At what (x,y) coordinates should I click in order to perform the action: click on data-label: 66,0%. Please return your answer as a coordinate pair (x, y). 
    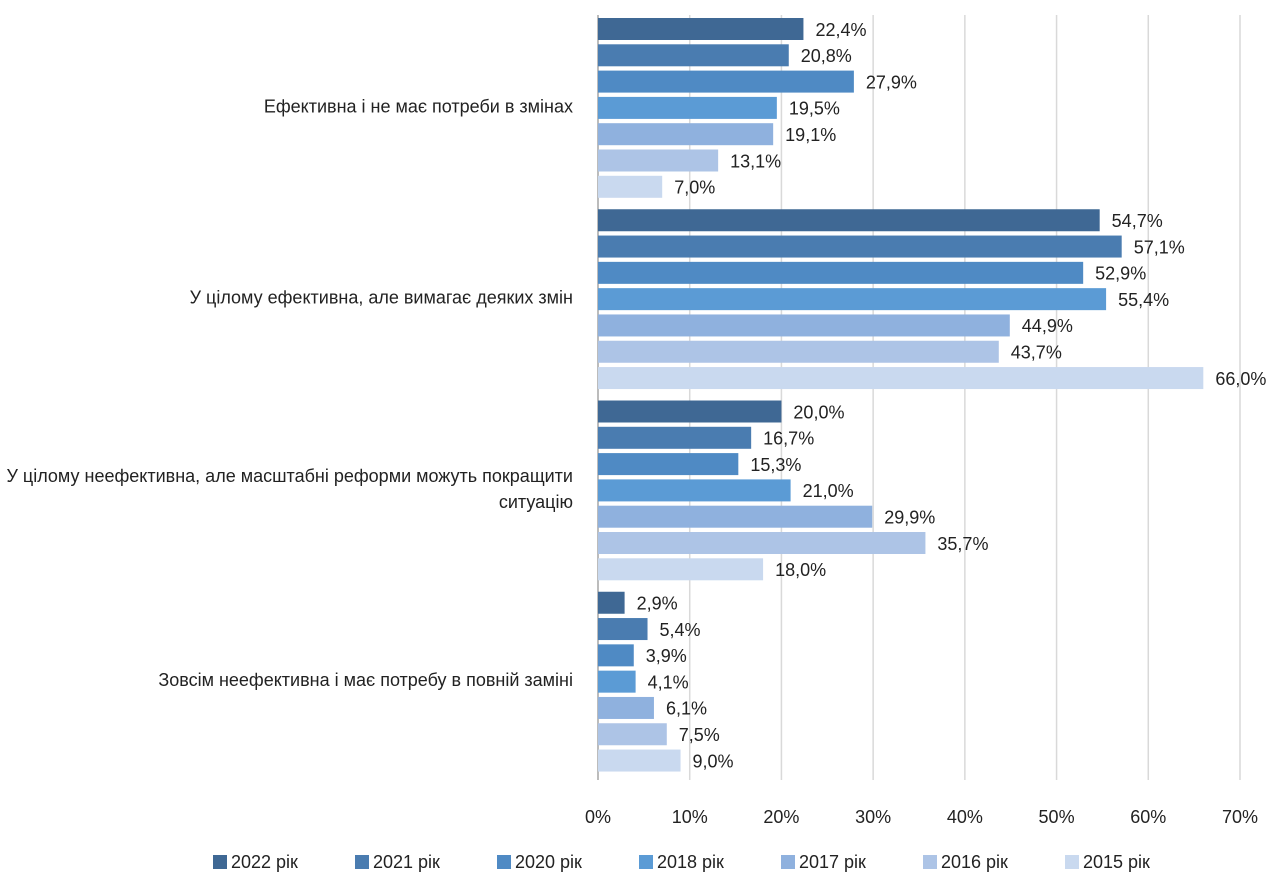
    Looking at the image, I should click on (1240, 379).